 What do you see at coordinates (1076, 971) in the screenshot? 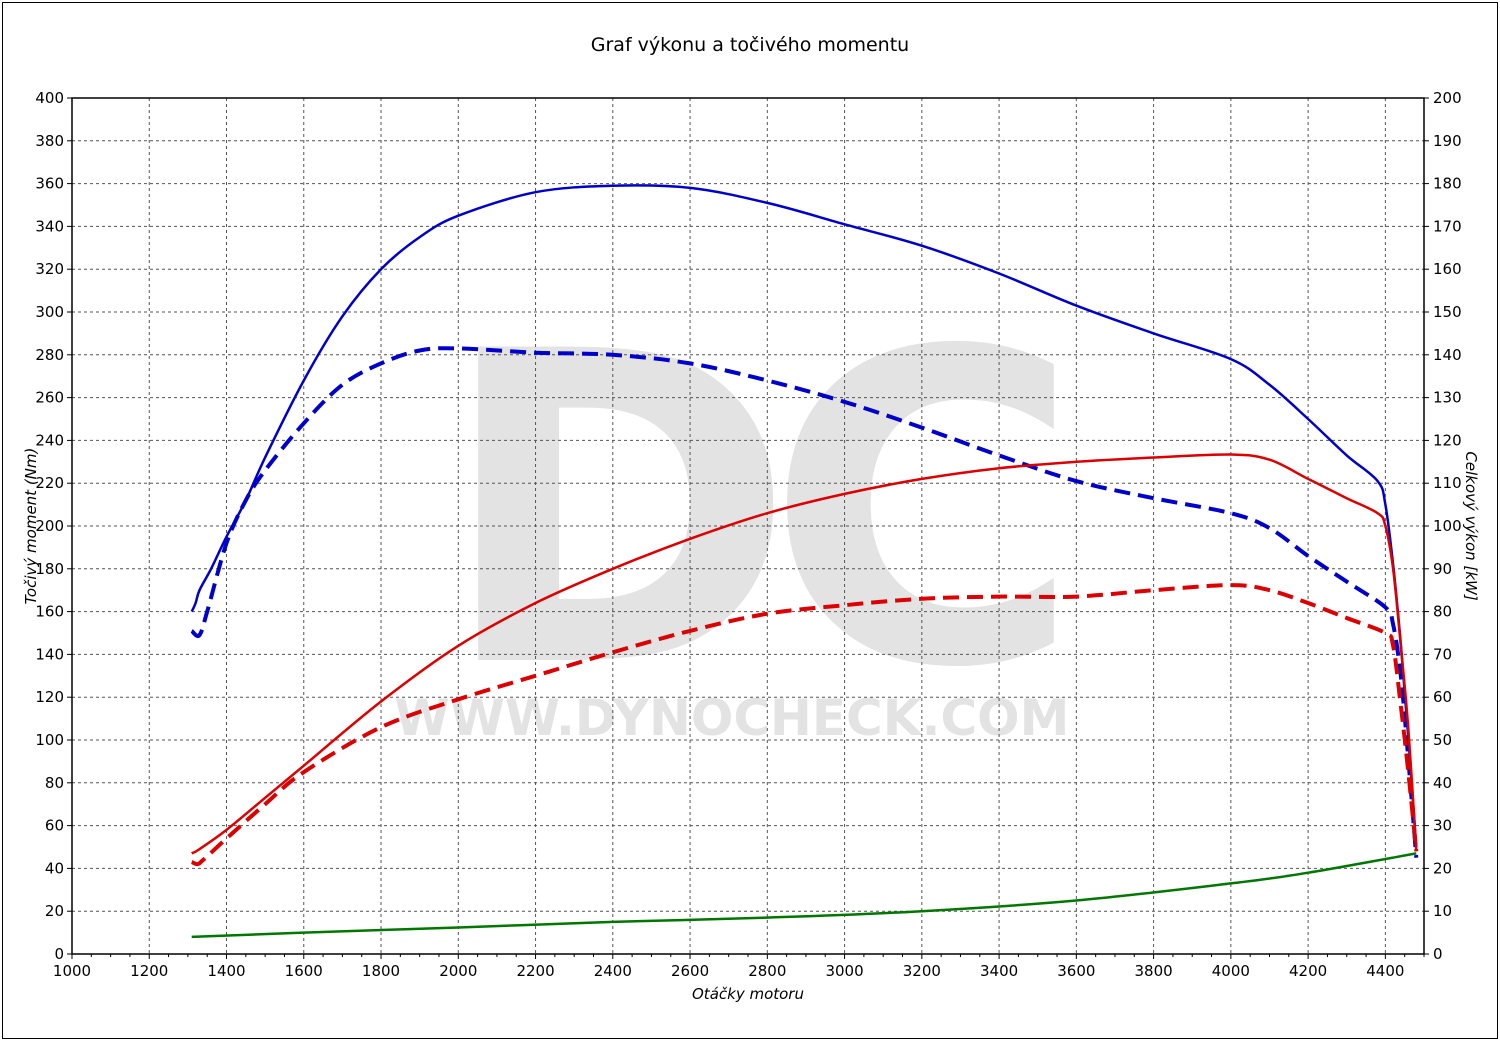
I see `x-tick-label: 3600` at bounding box center [1076, 971].